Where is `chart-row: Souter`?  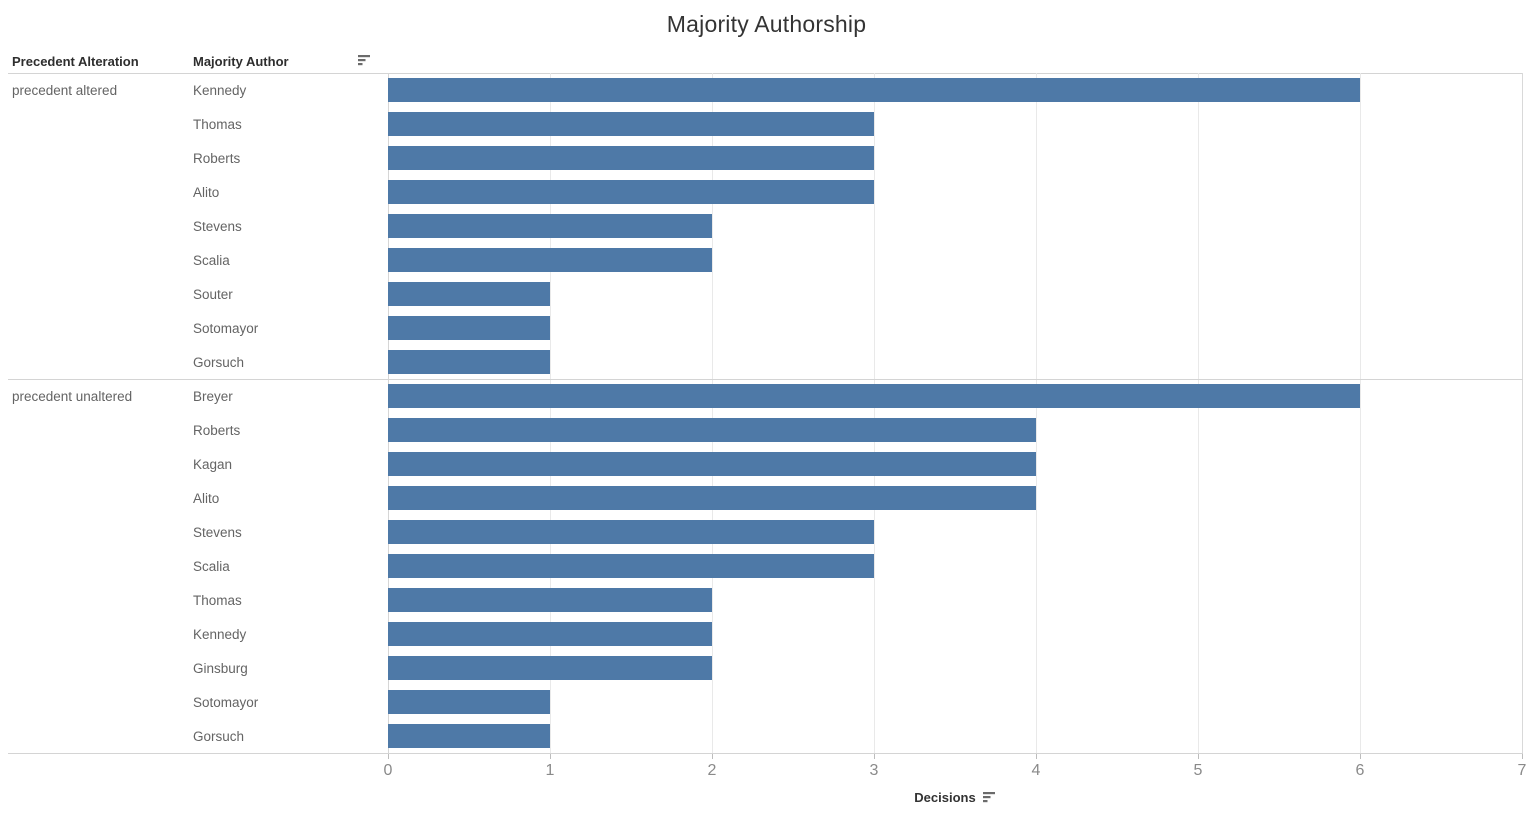
chart-row: Souter is located at coordinates (766, 294).